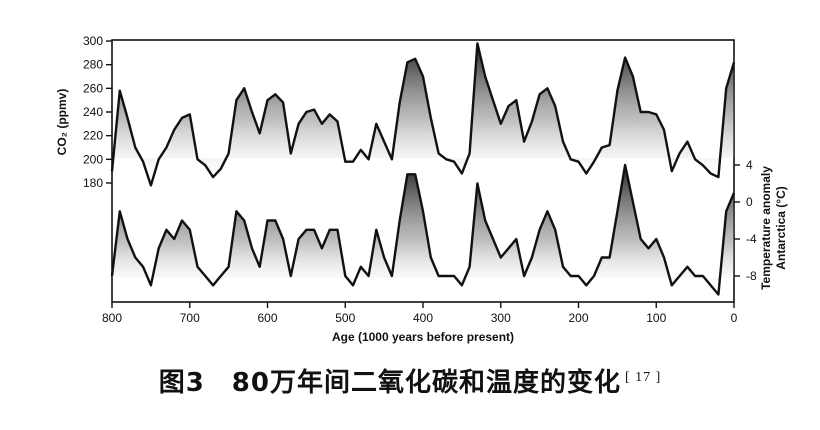  What do you see at coordinates (93, 159) in the screenshot?
I see `left-tick-label: 200` at bounding box center [93, 159].